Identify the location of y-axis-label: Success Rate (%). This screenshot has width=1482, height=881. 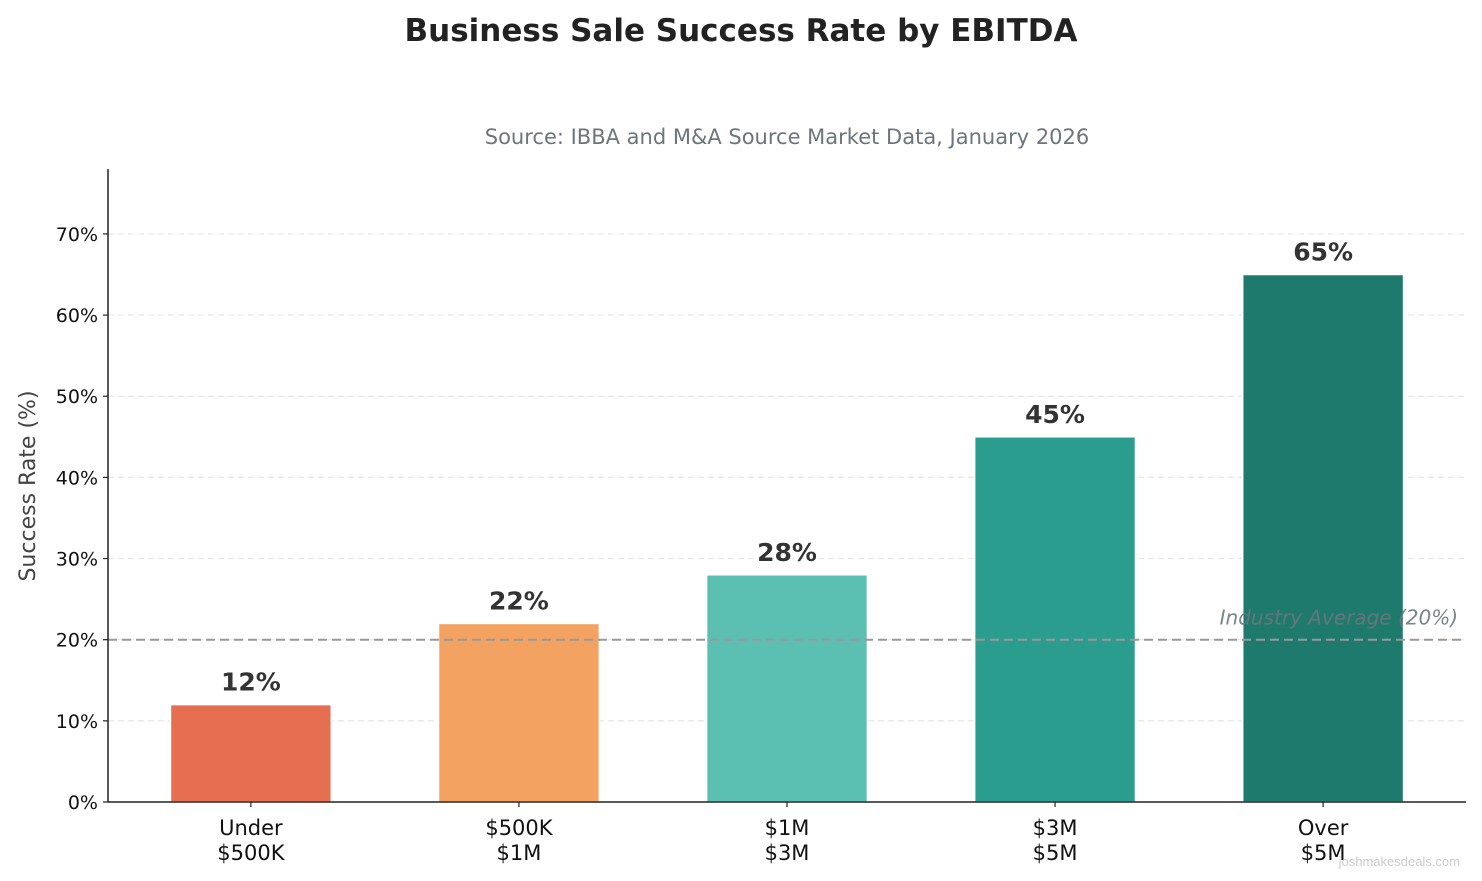
(28, 485).